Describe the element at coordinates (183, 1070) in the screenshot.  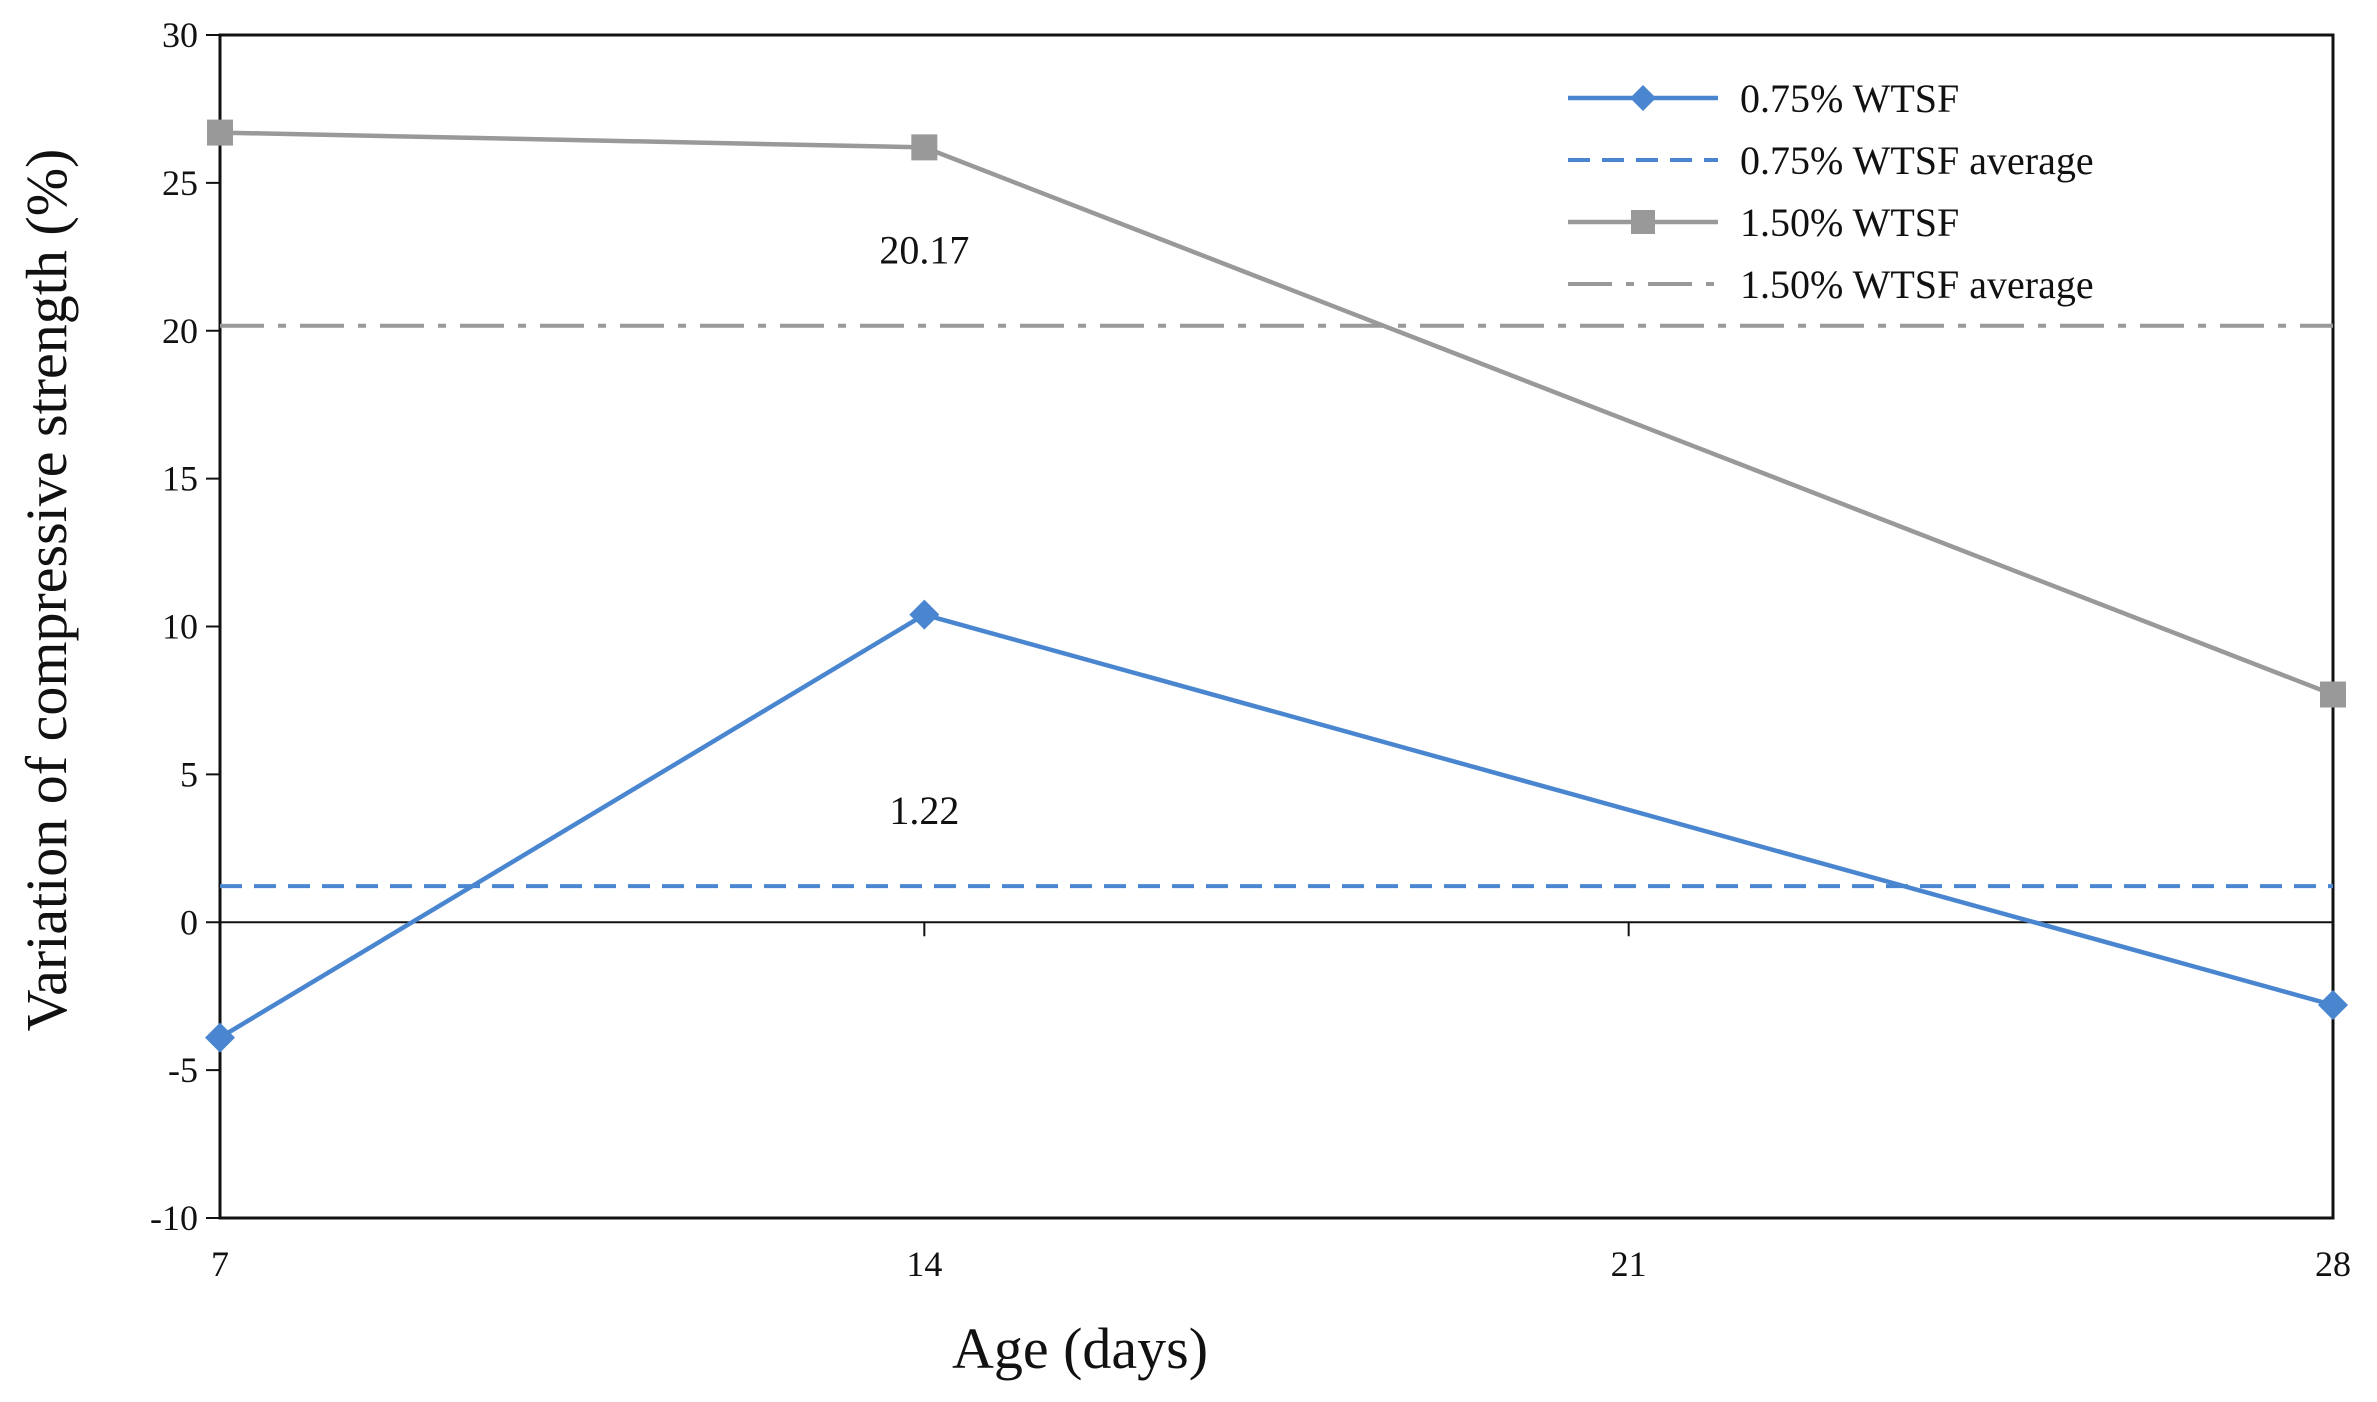
I see `y-tick-label: -5` at that location.